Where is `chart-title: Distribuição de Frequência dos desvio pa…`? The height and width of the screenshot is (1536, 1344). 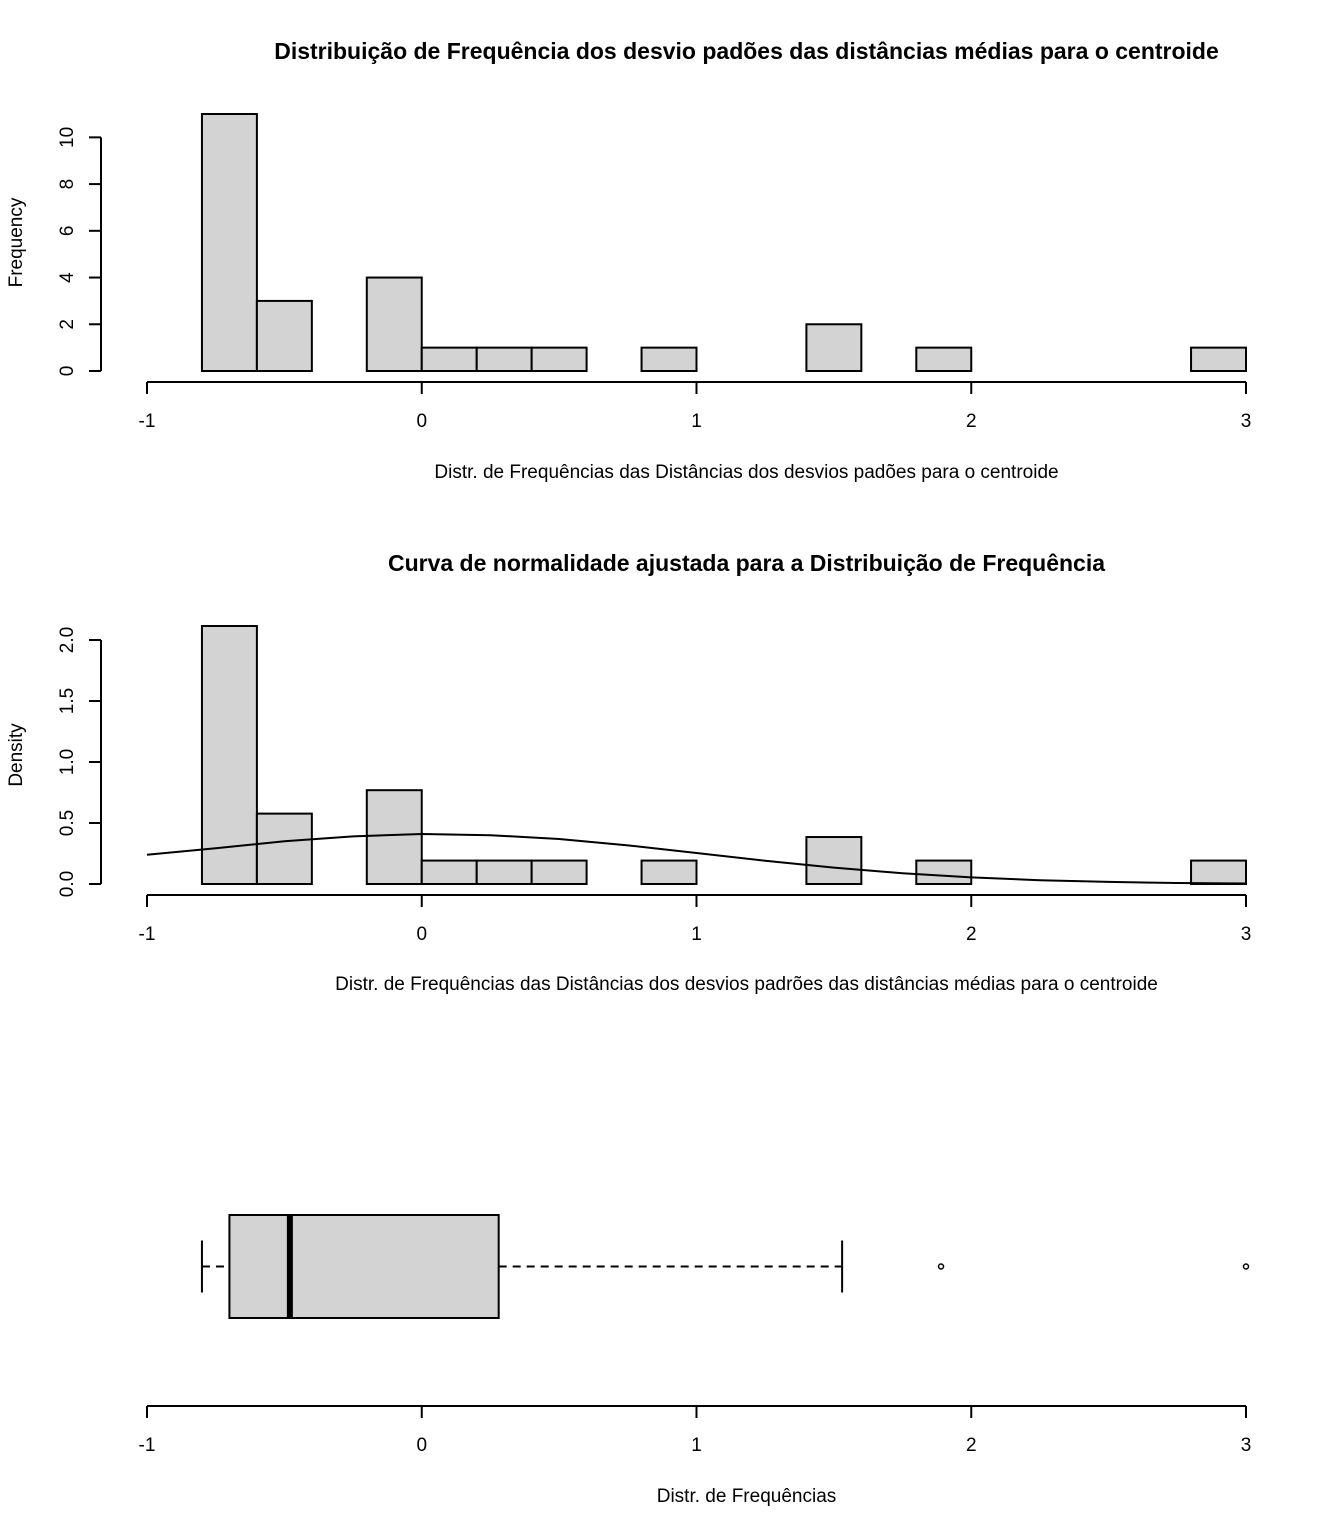
chart-title: Distribuição de Frequência dos desvio pa… is located at coordinates (746, 51).